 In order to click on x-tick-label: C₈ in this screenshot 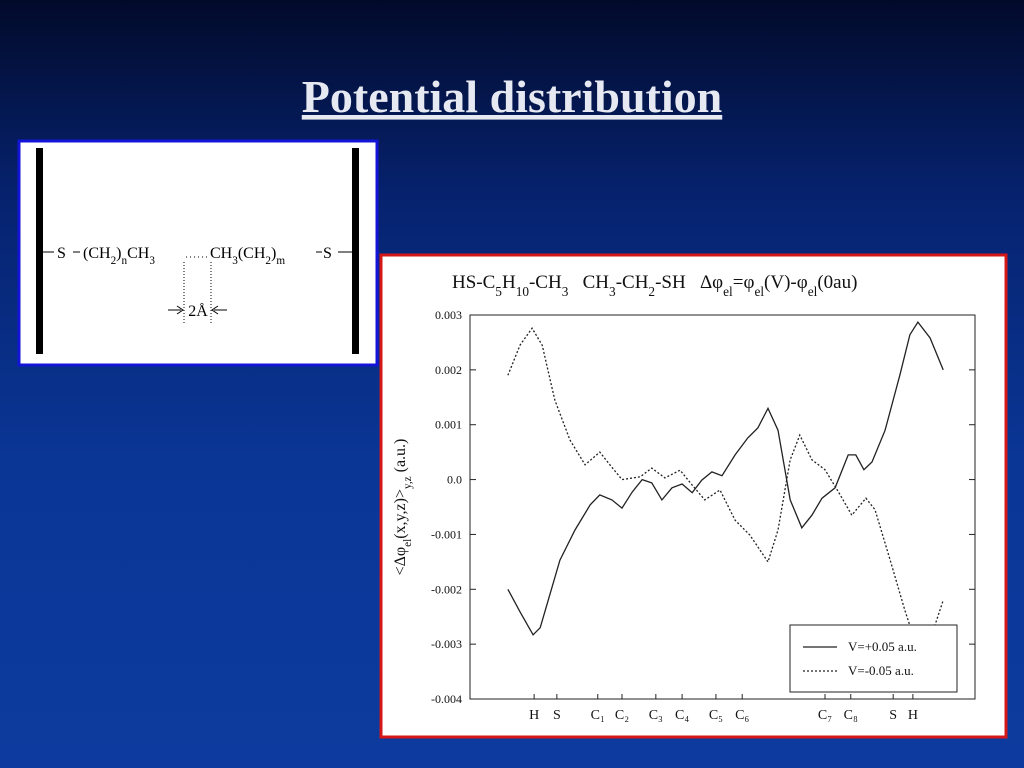, I will do `click(851, 715)`.